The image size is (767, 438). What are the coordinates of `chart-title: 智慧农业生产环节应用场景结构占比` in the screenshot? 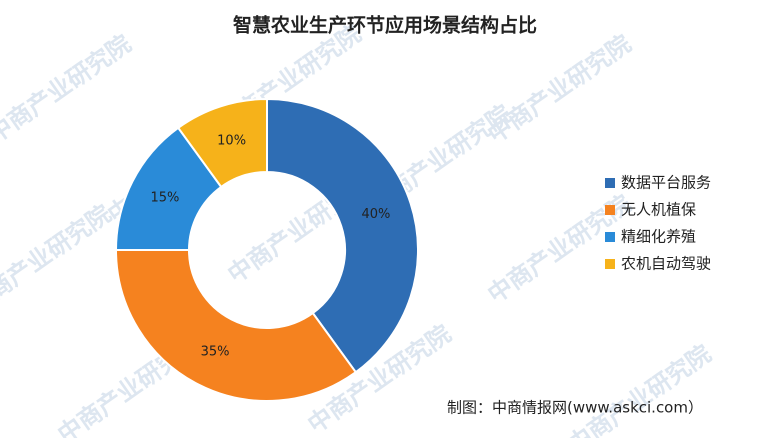 It's located at (385, 25).